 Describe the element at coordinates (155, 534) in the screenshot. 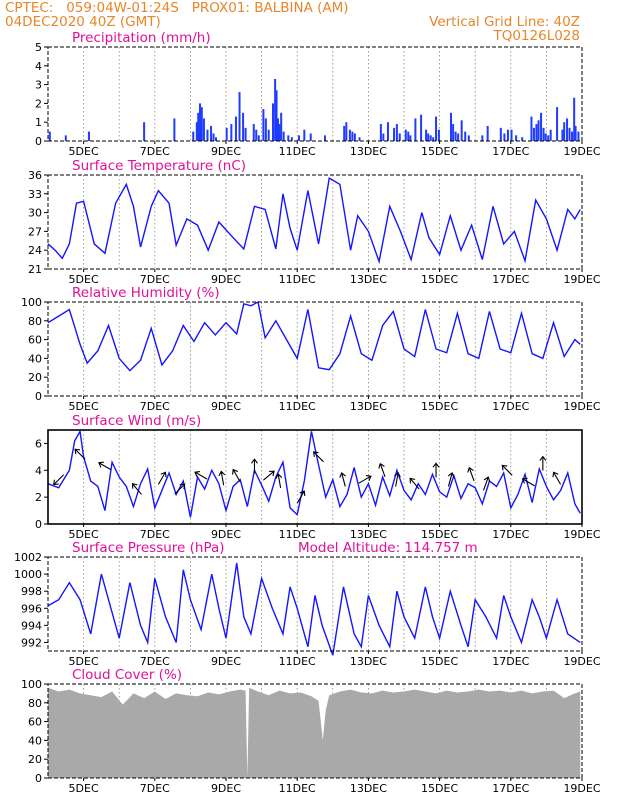

I see `x-tick-label: 7DEC` at that location.